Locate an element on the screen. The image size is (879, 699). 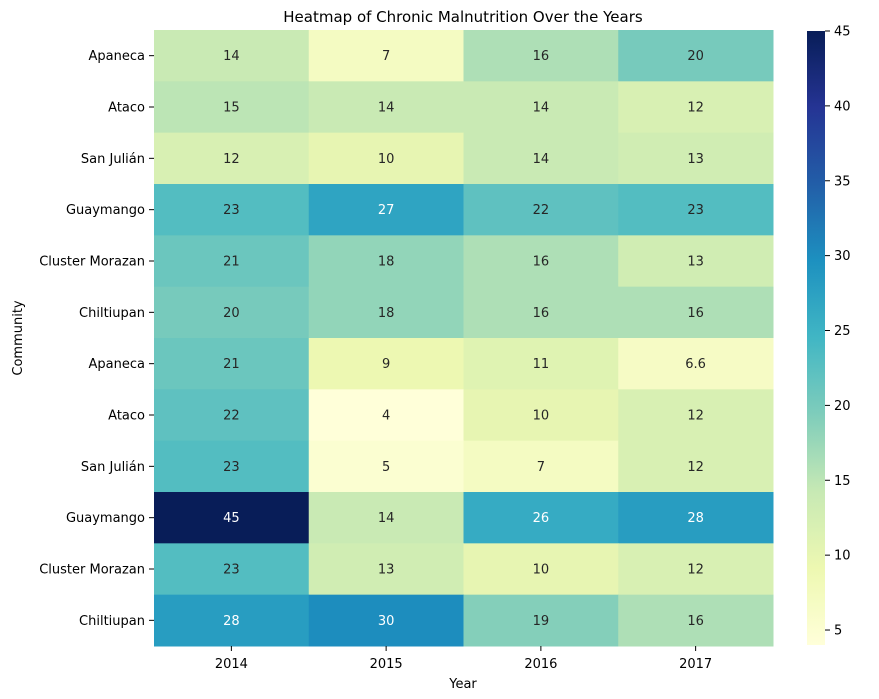
y-tick-label: Apaneca is located at coordinates (117, 56).